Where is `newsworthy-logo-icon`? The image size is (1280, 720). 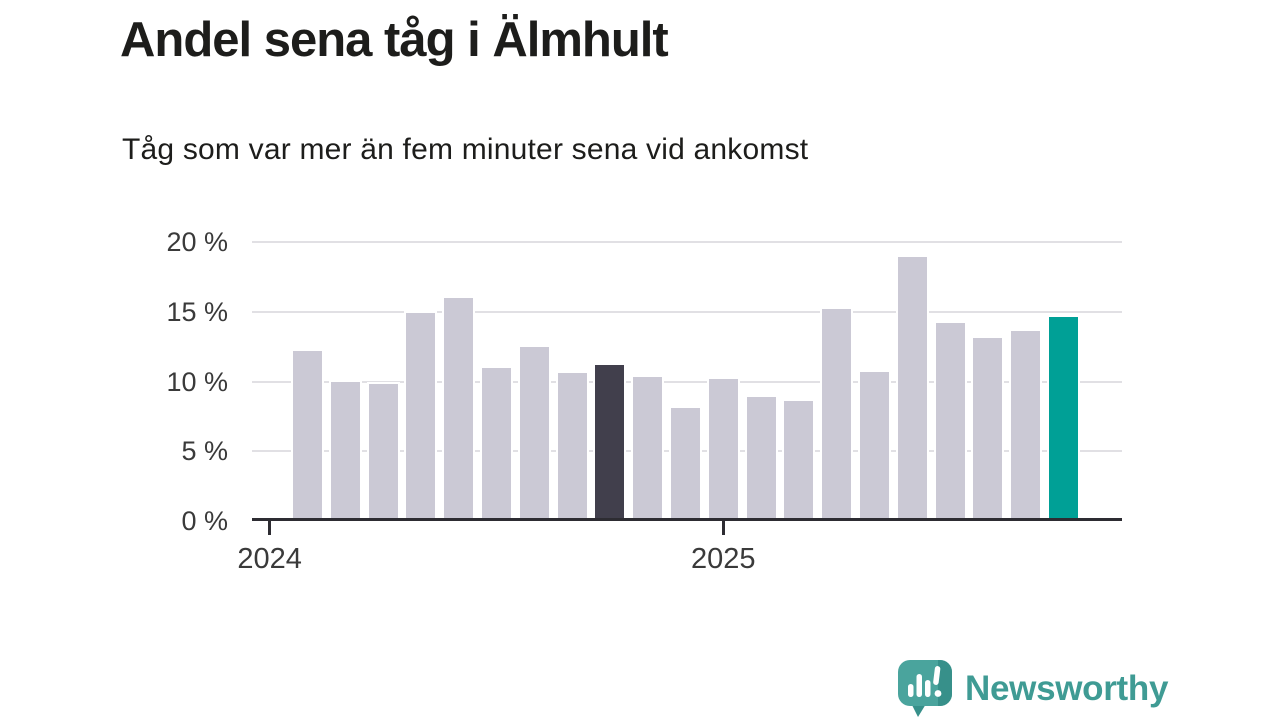
newsworthy-logo-icon is located at coordinates (925, 688).